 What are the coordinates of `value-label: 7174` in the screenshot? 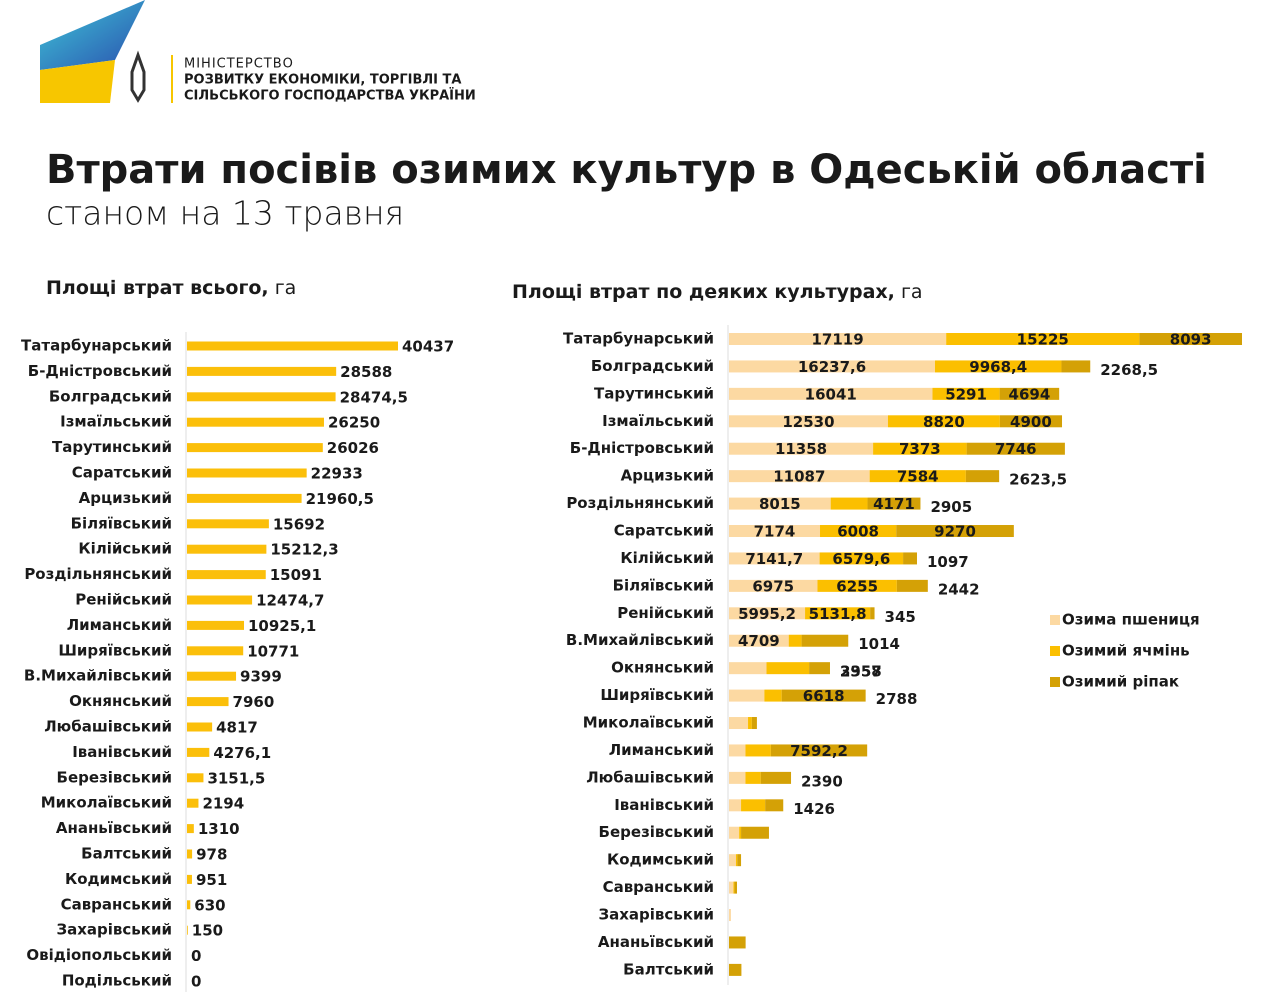 It's located at (775, 532).